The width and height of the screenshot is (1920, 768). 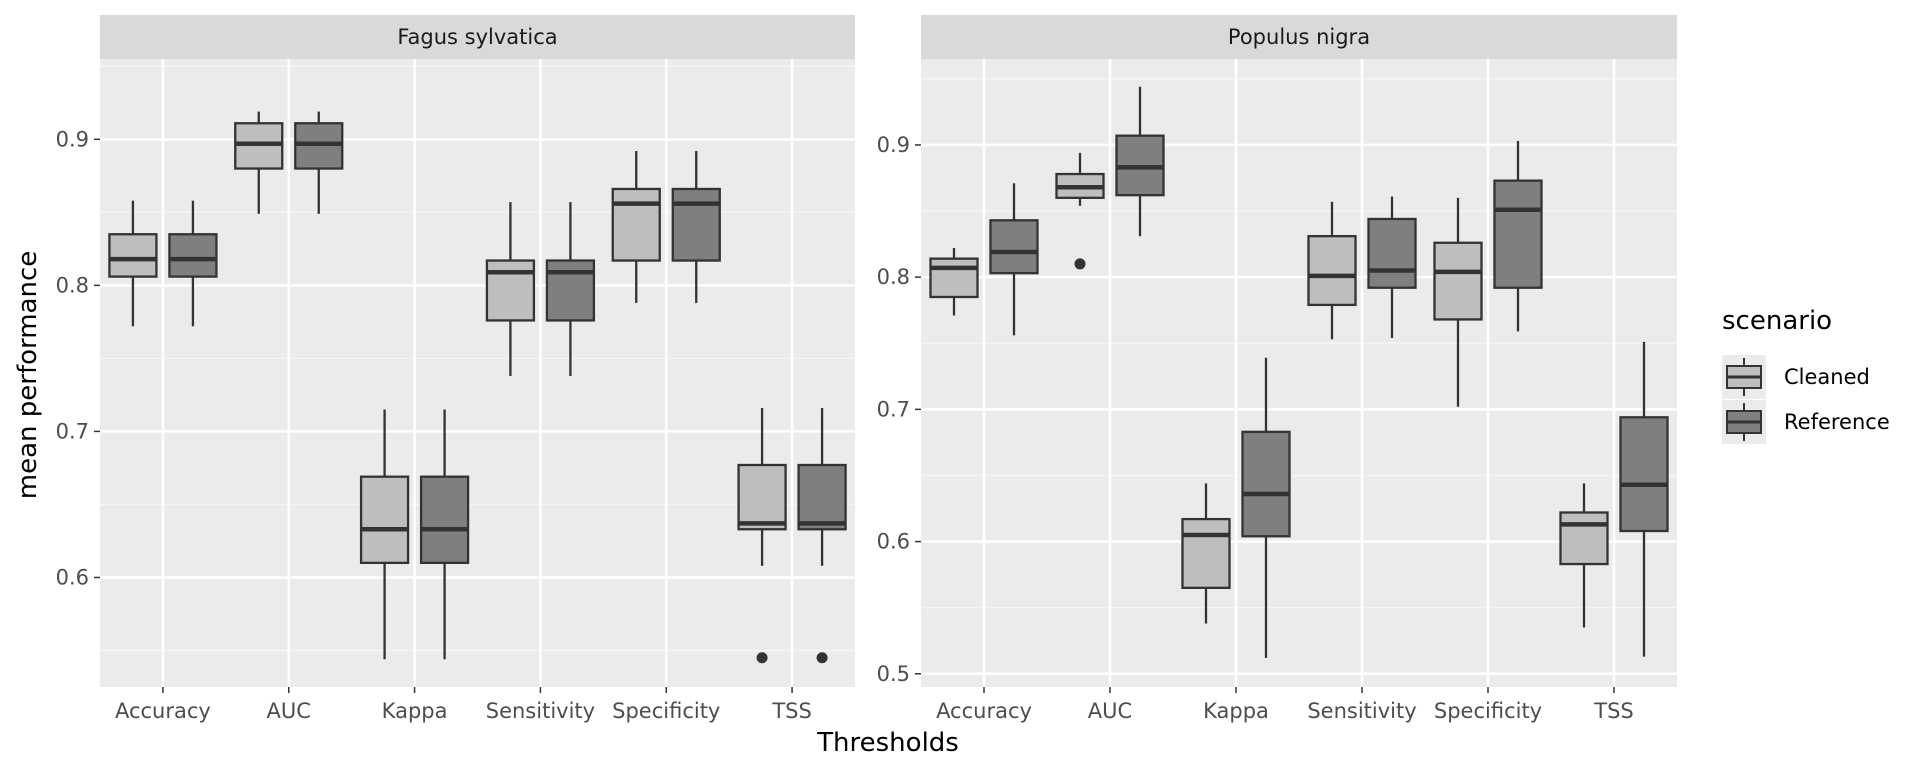 I want to click on x-axis-title: Thresholds, so click(x=887, y=743).